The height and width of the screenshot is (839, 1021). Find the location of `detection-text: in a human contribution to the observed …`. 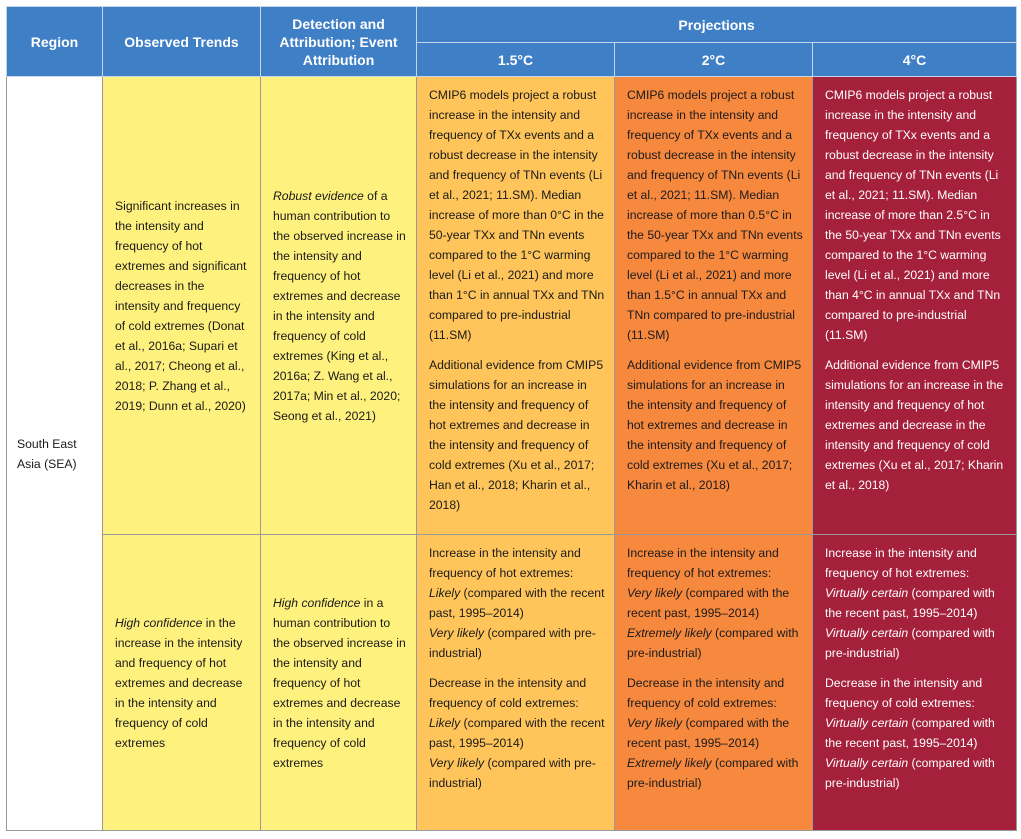

detection-text: in a human contribution to the observed … is located at coordinates (339, 682).